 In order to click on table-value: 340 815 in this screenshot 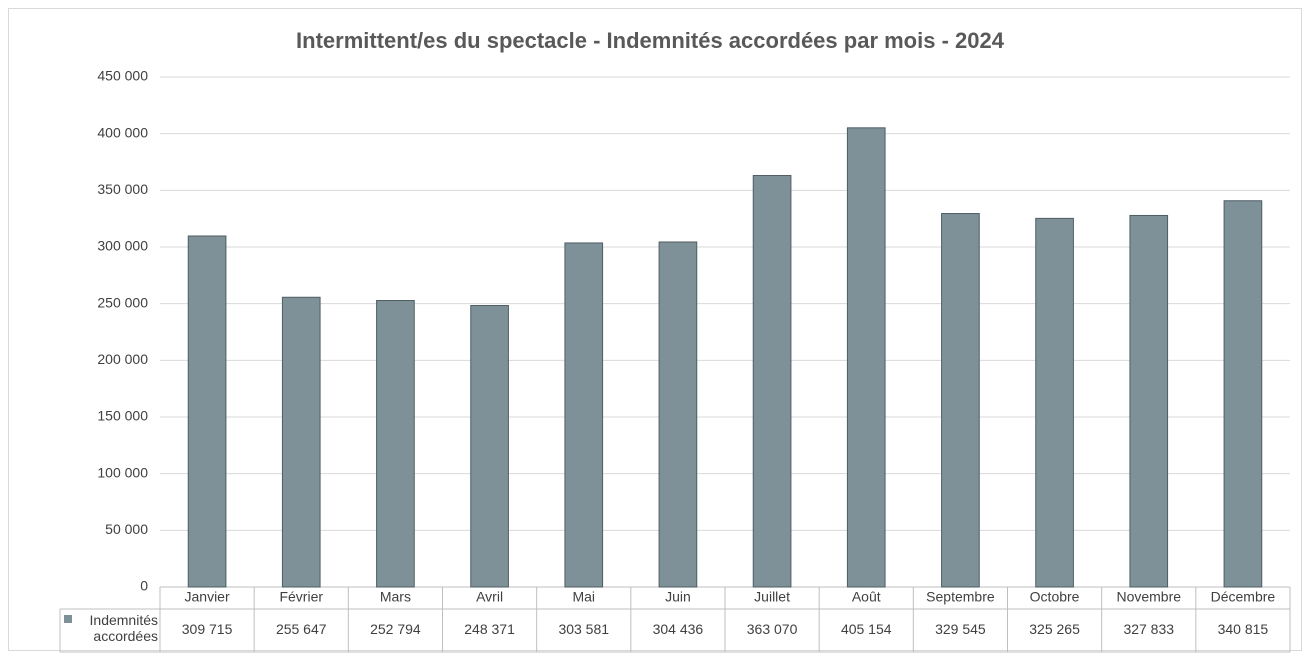, I will do `click(1243, 629)`.